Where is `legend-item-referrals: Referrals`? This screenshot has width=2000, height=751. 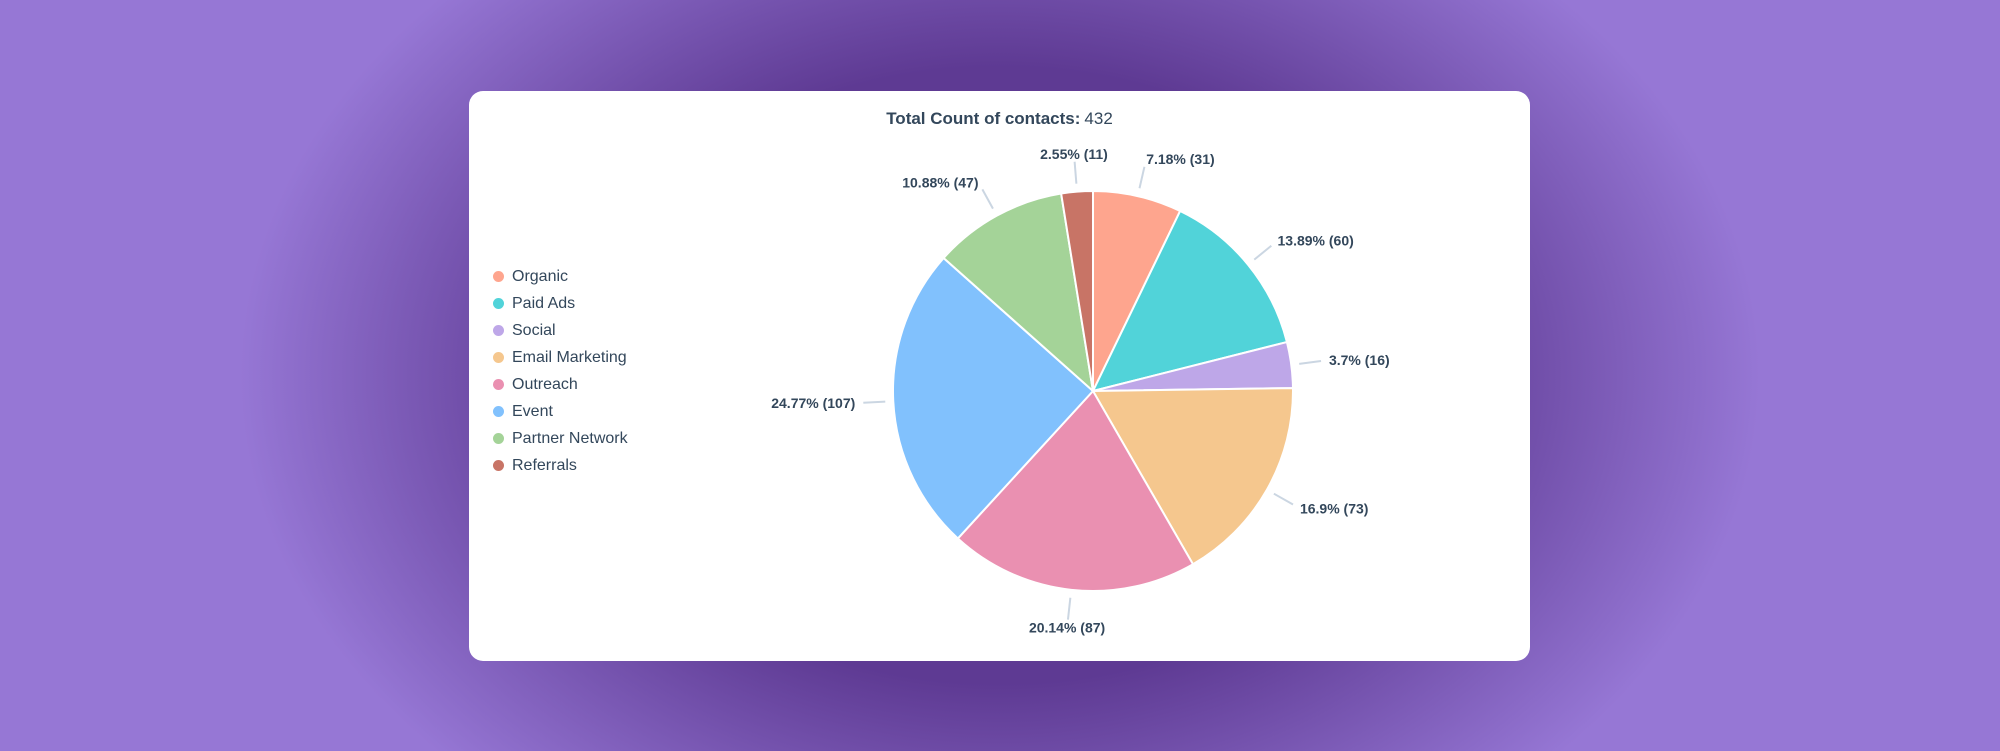
legend-item-referrals: Referrals is located at coordinates (560, 465).